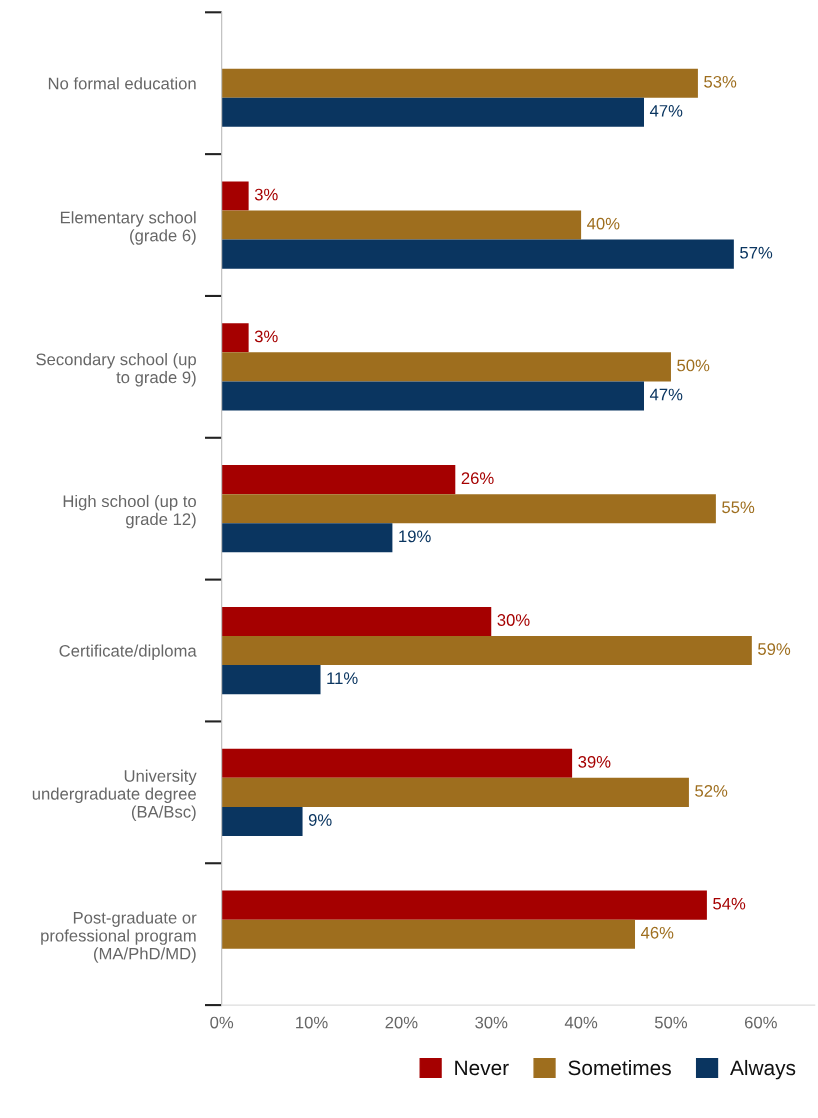 The height and width of the screenshot is (1118, 818). Describe the element at coordinates (222, 1022) in the screenshot. I see `x-tick-label: 0%` at that location.